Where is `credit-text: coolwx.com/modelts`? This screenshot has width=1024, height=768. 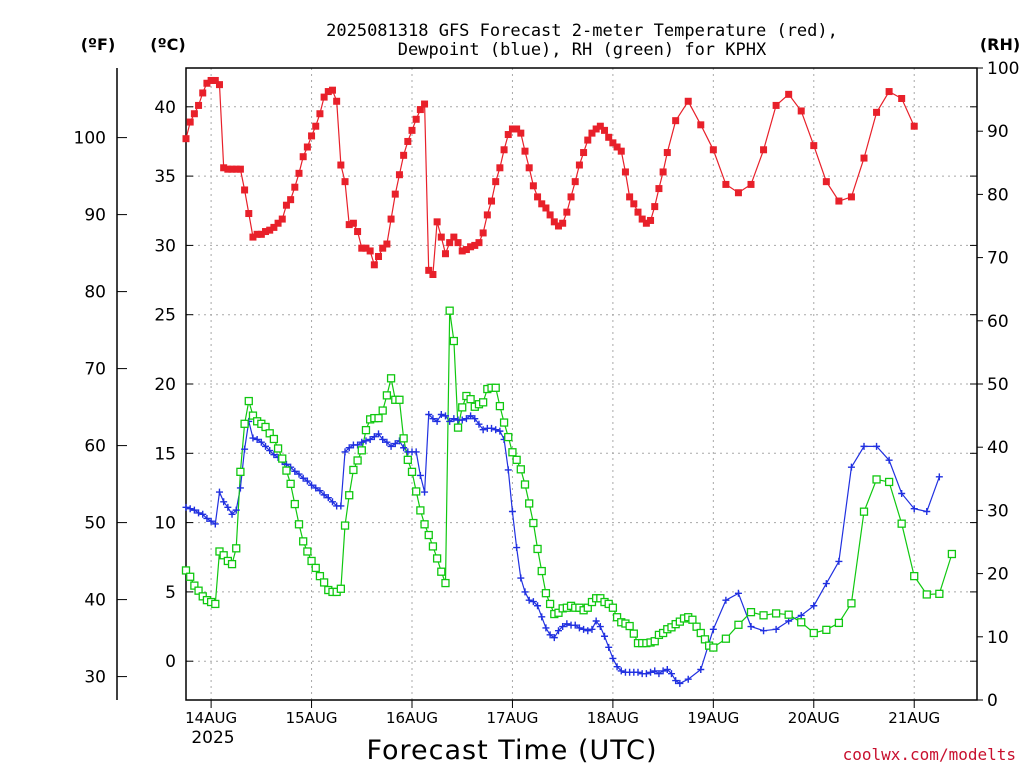
credit-text: coolwx.com/modelts is located at coordinates (929, 754).